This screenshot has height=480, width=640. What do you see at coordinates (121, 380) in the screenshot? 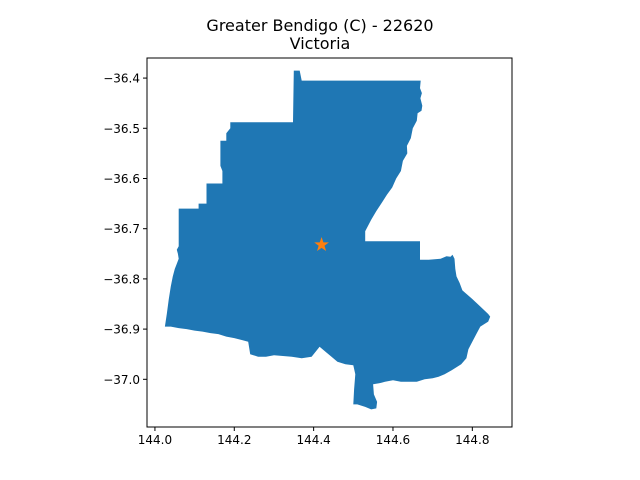
I see `y-tick-label: −37.0` at bounding box center [121, 380].